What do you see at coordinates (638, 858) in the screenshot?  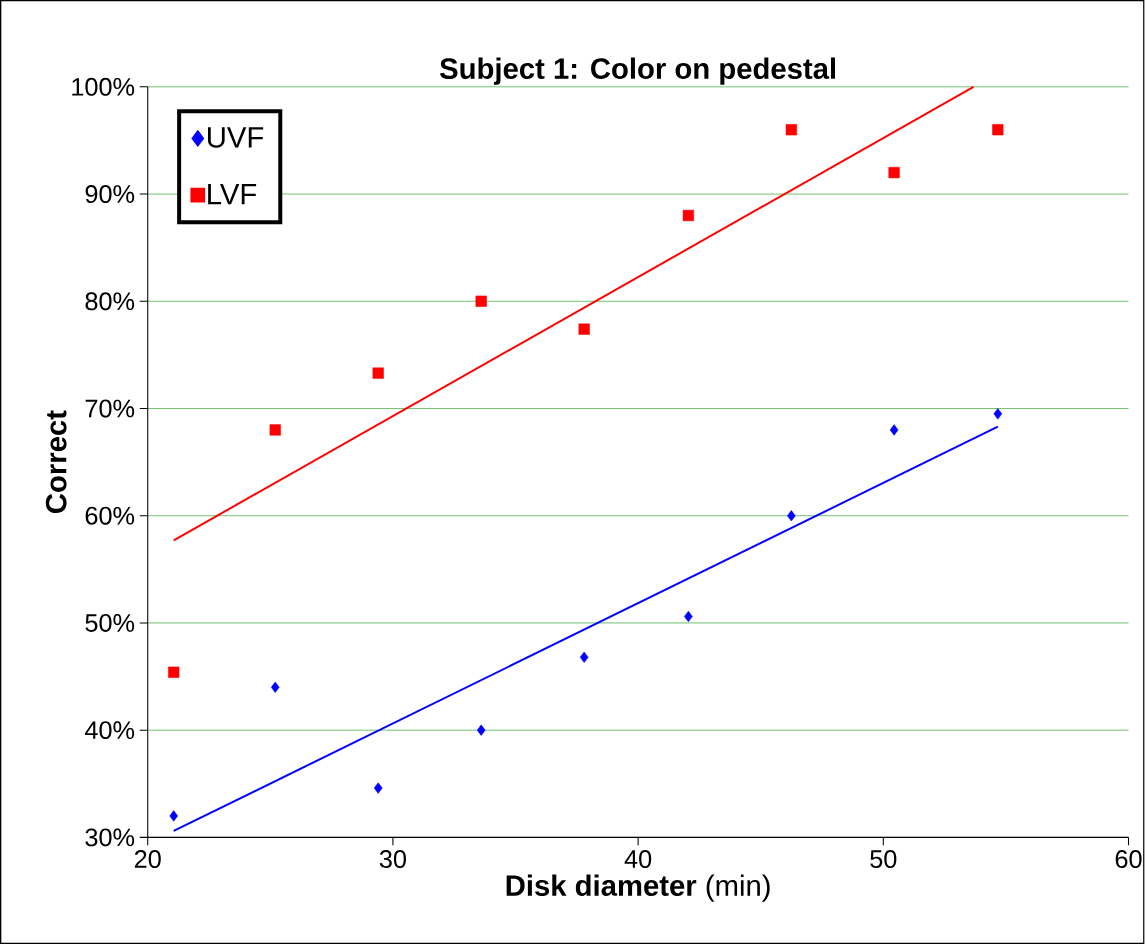 I see `x-tick-label: 40` at bounding box center [638, 858].